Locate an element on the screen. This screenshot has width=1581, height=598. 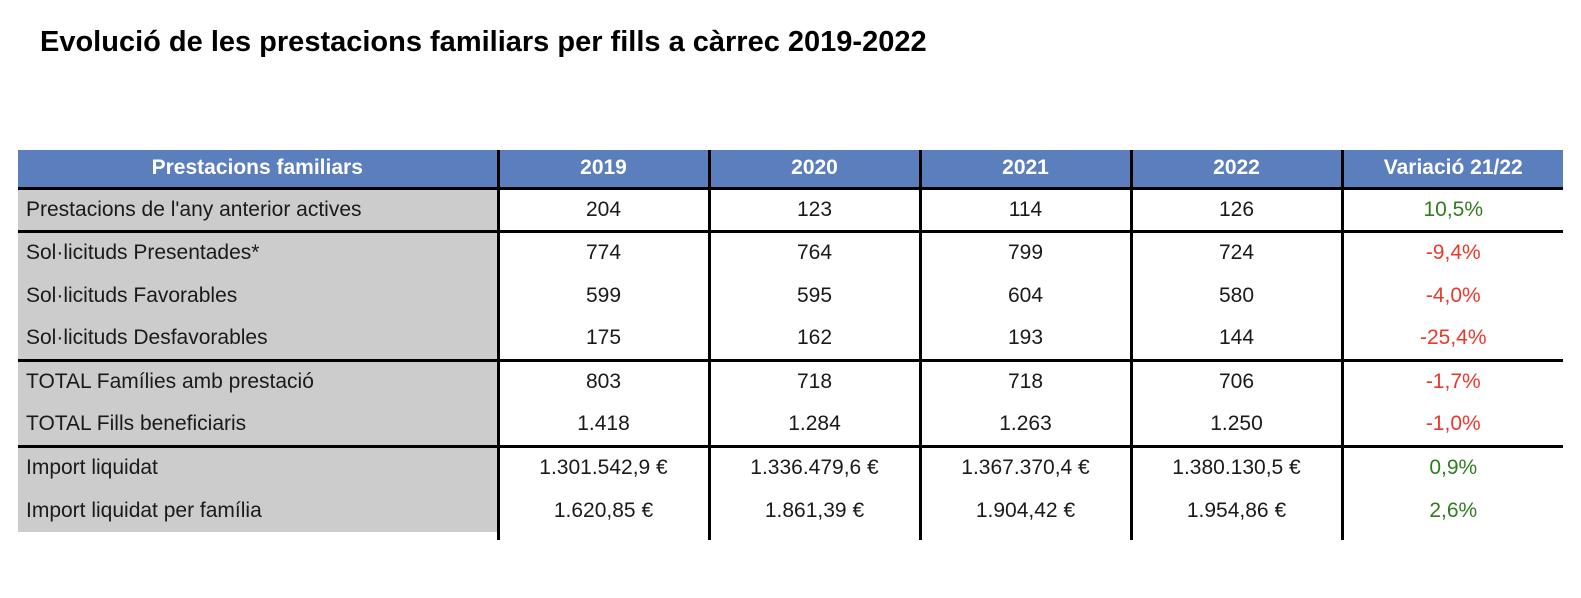
value-cell: 123 is located at coordinates (813, 210).